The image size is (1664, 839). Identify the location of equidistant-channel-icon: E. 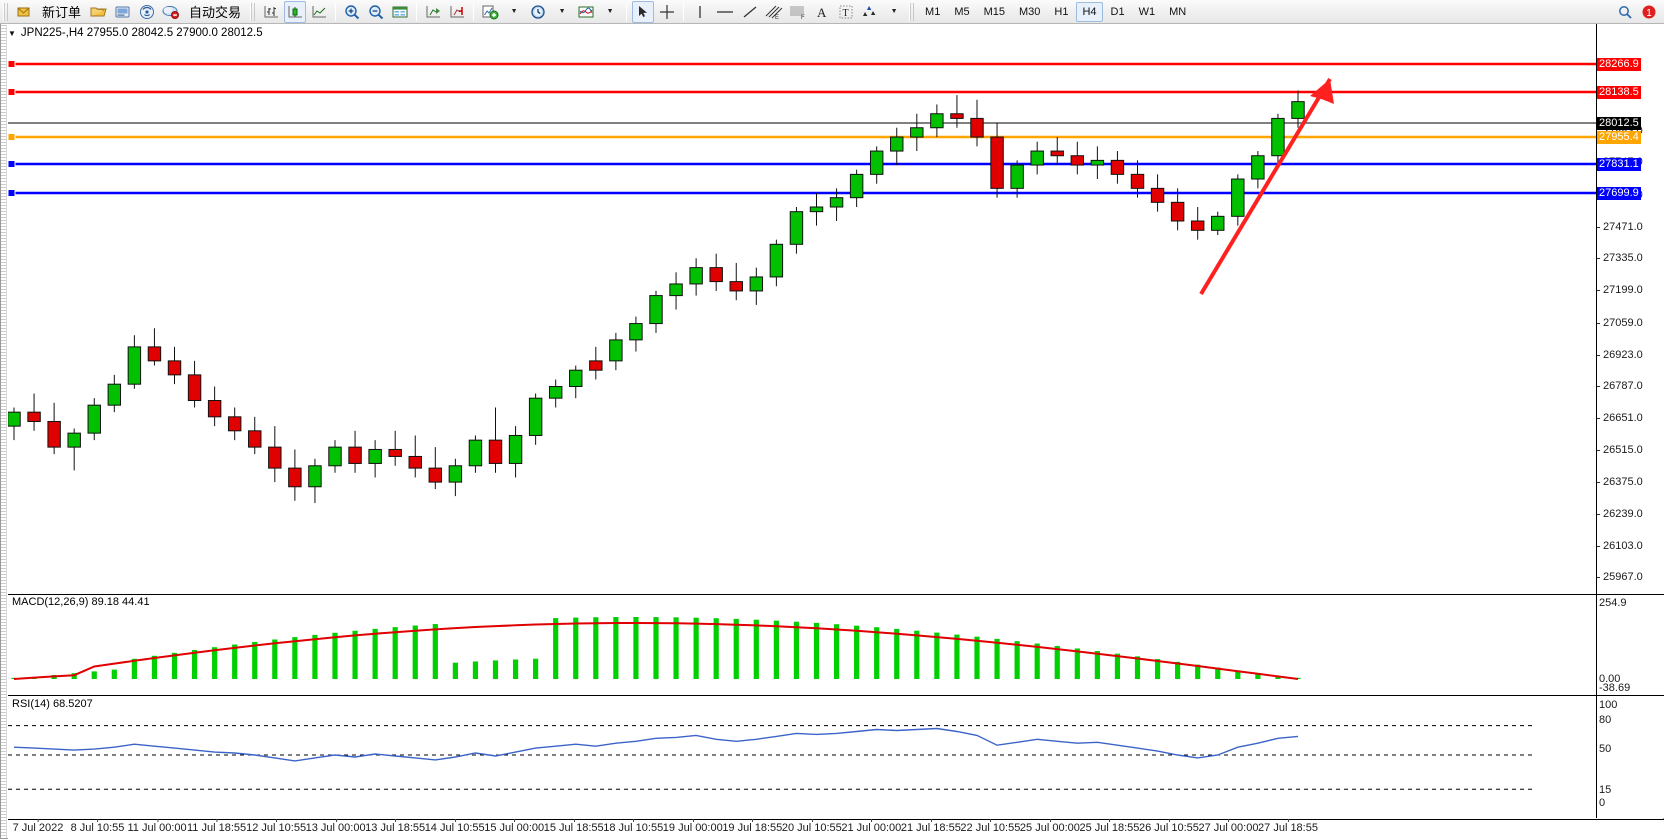
(774, 12).